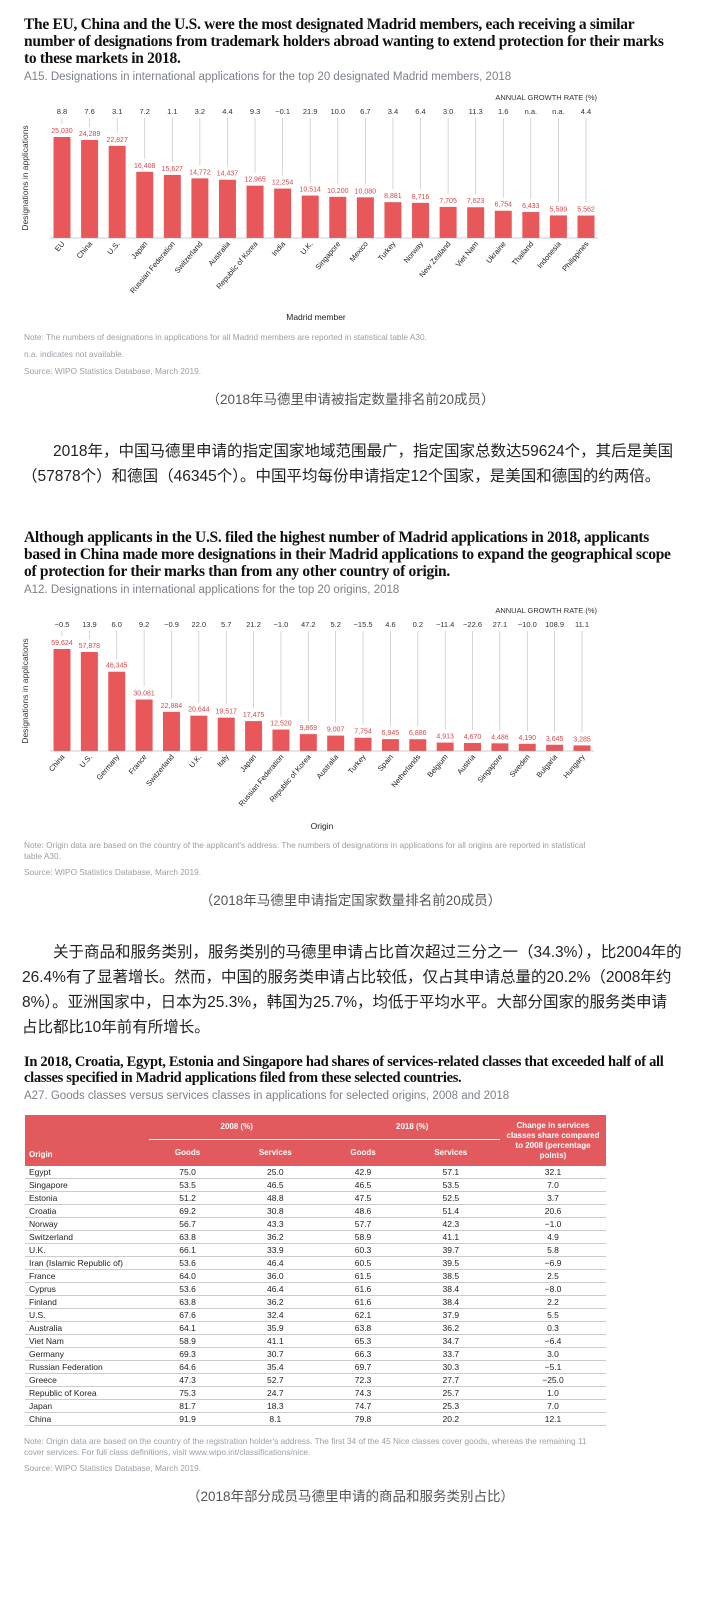 Image resolution: width=701 pixels, height=1604 pixels. Describe the element at coordinates (275, 1393) in the screenshot. I see `table-cell: 24.7` at that location.